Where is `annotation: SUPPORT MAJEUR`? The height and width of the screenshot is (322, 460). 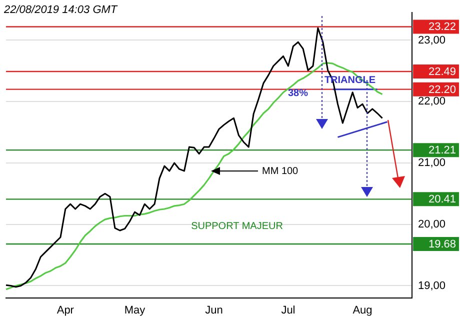 annotation: SUPPORT MAJEUR is located at coordinates (237, 226).